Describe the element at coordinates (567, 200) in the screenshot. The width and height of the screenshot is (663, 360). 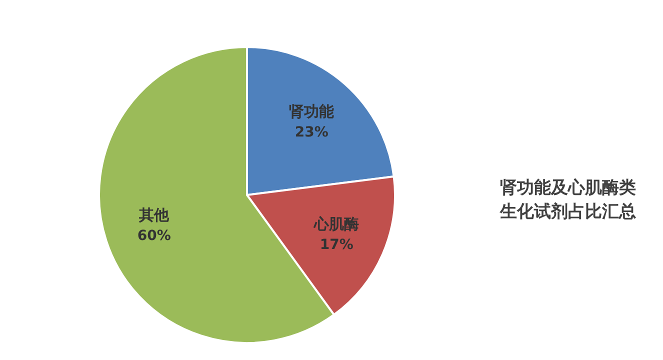
I see `text: 肾功能及心肌酶类生化试剂占比汇总` at that location.